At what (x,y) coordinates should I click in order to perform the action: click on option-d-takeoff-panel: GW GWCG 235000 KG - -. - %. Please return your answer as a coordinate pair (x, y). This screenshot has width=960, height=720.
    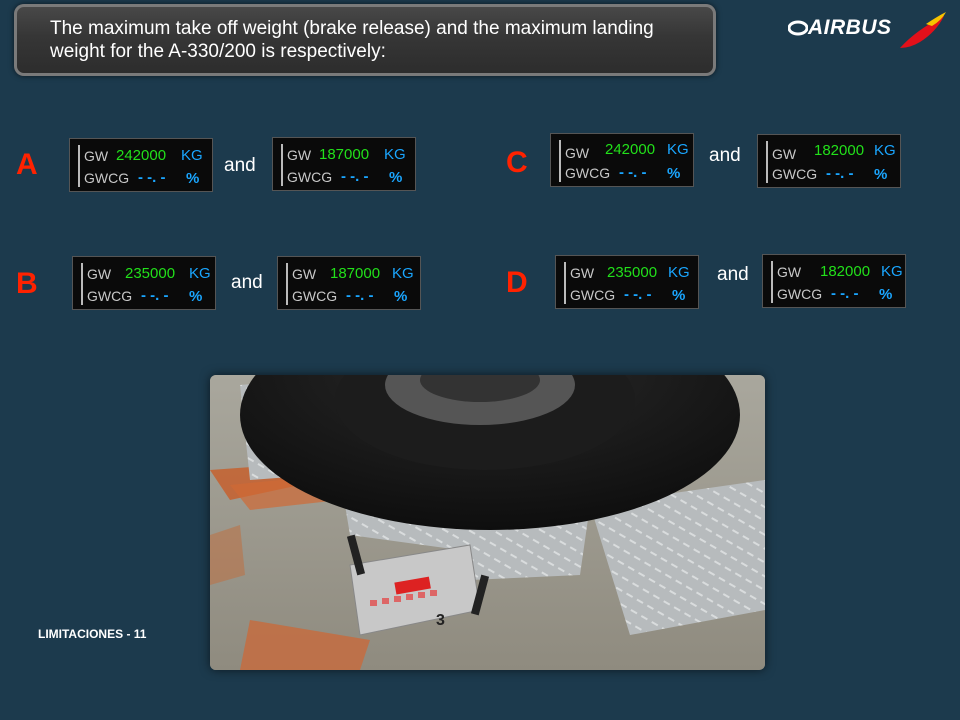
    Looking at the image, I should click on (627, 282).